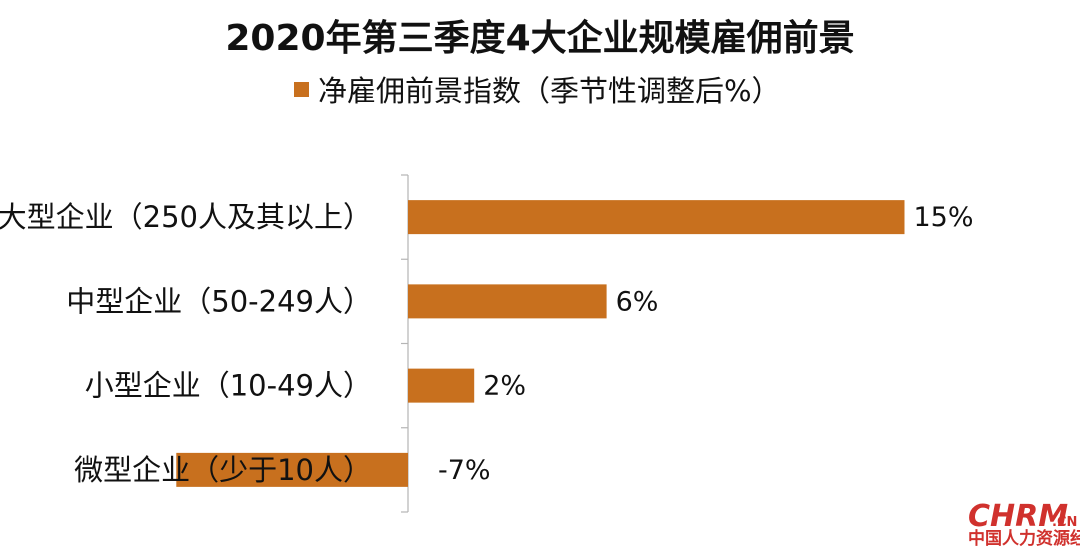 The image size is (1080, 550). Describe the element at coordinates (301, 89) in the screenshot. I see `legend-swatch` at that location.